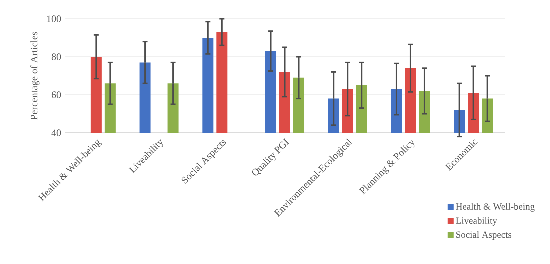  What do you see at coordinates (57, 57) in the screenshot?
I see `y-tick-label: 80` at bounding box center [57, 57].